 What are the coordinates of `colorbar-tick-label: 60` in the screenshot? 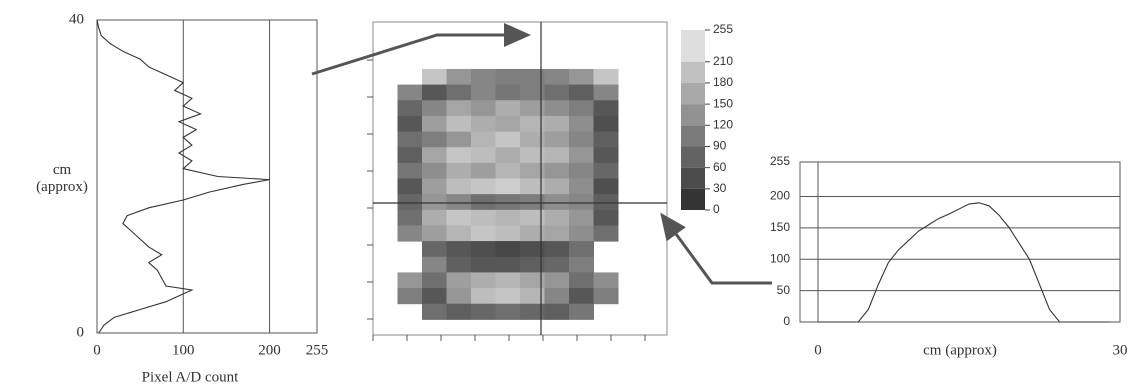 It's located at (720, 167).